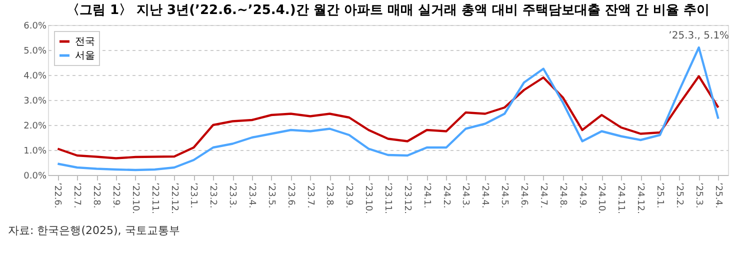 This screenshot has height=264, width=743. Describe the element at coordinates (329, 195) in the screenshot. I see `x-tick-label: ’23.8.` at that location.